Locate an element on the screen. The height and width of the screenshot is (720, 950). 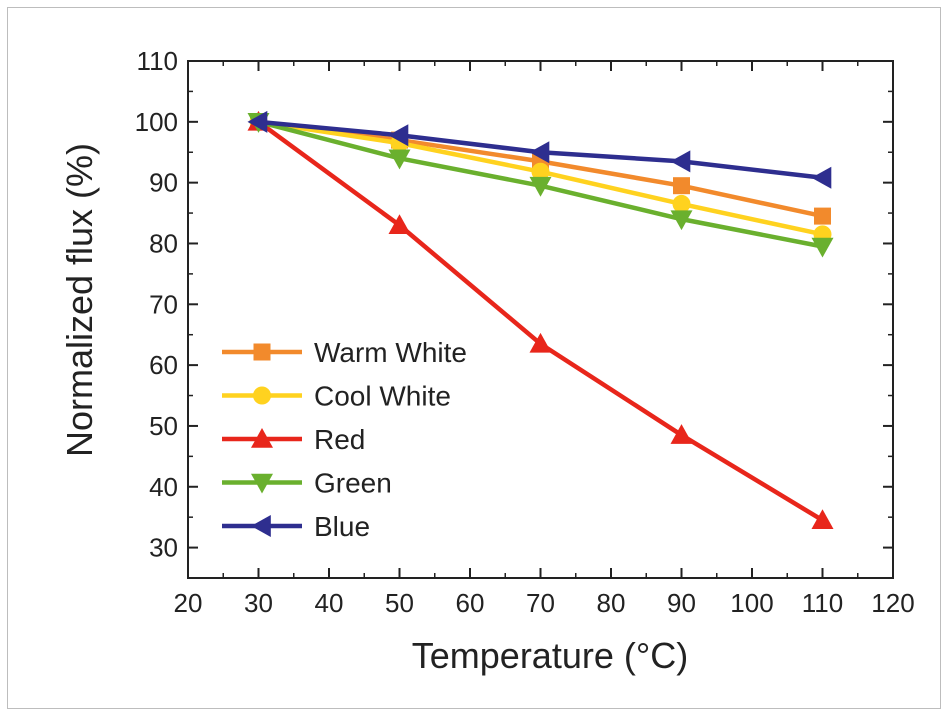
y-tick-label: 60 is located at coordinates (163, 365).